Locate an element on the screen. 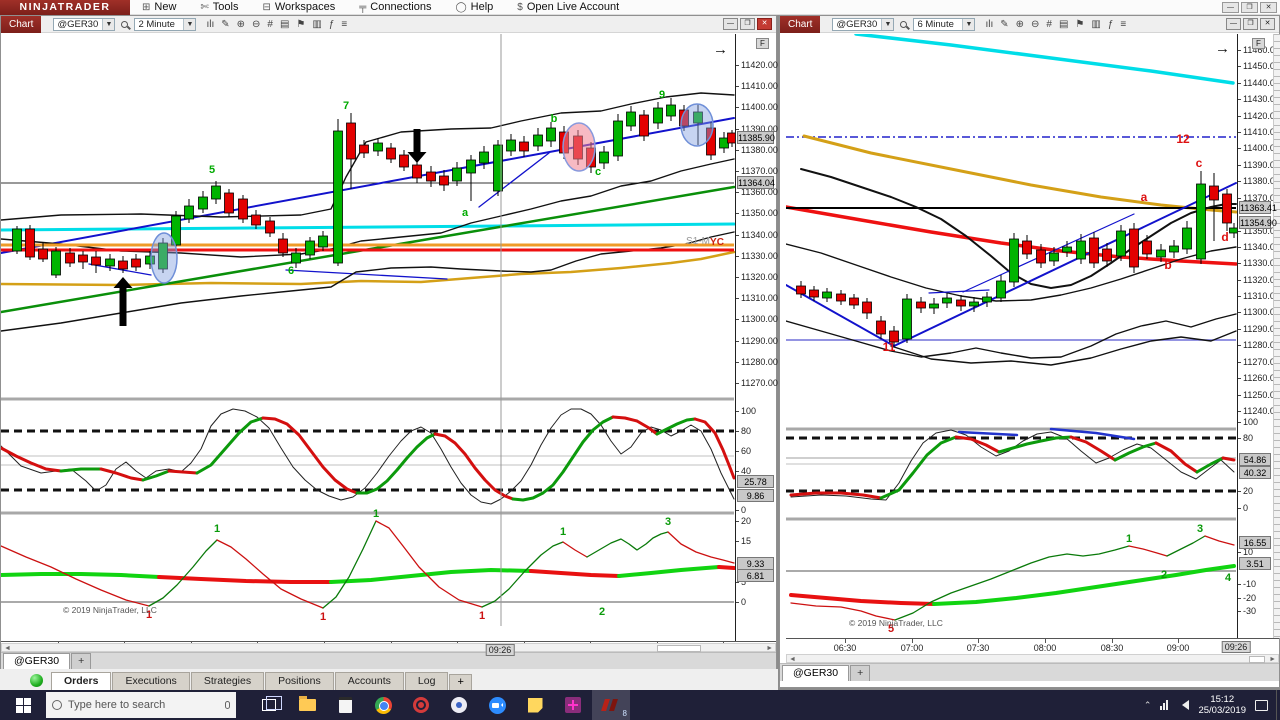 Image resolution: width=1280 pixels, height=720 pixels. menu-item-tools: ✄ Tools is located at coordinates (219, 7).